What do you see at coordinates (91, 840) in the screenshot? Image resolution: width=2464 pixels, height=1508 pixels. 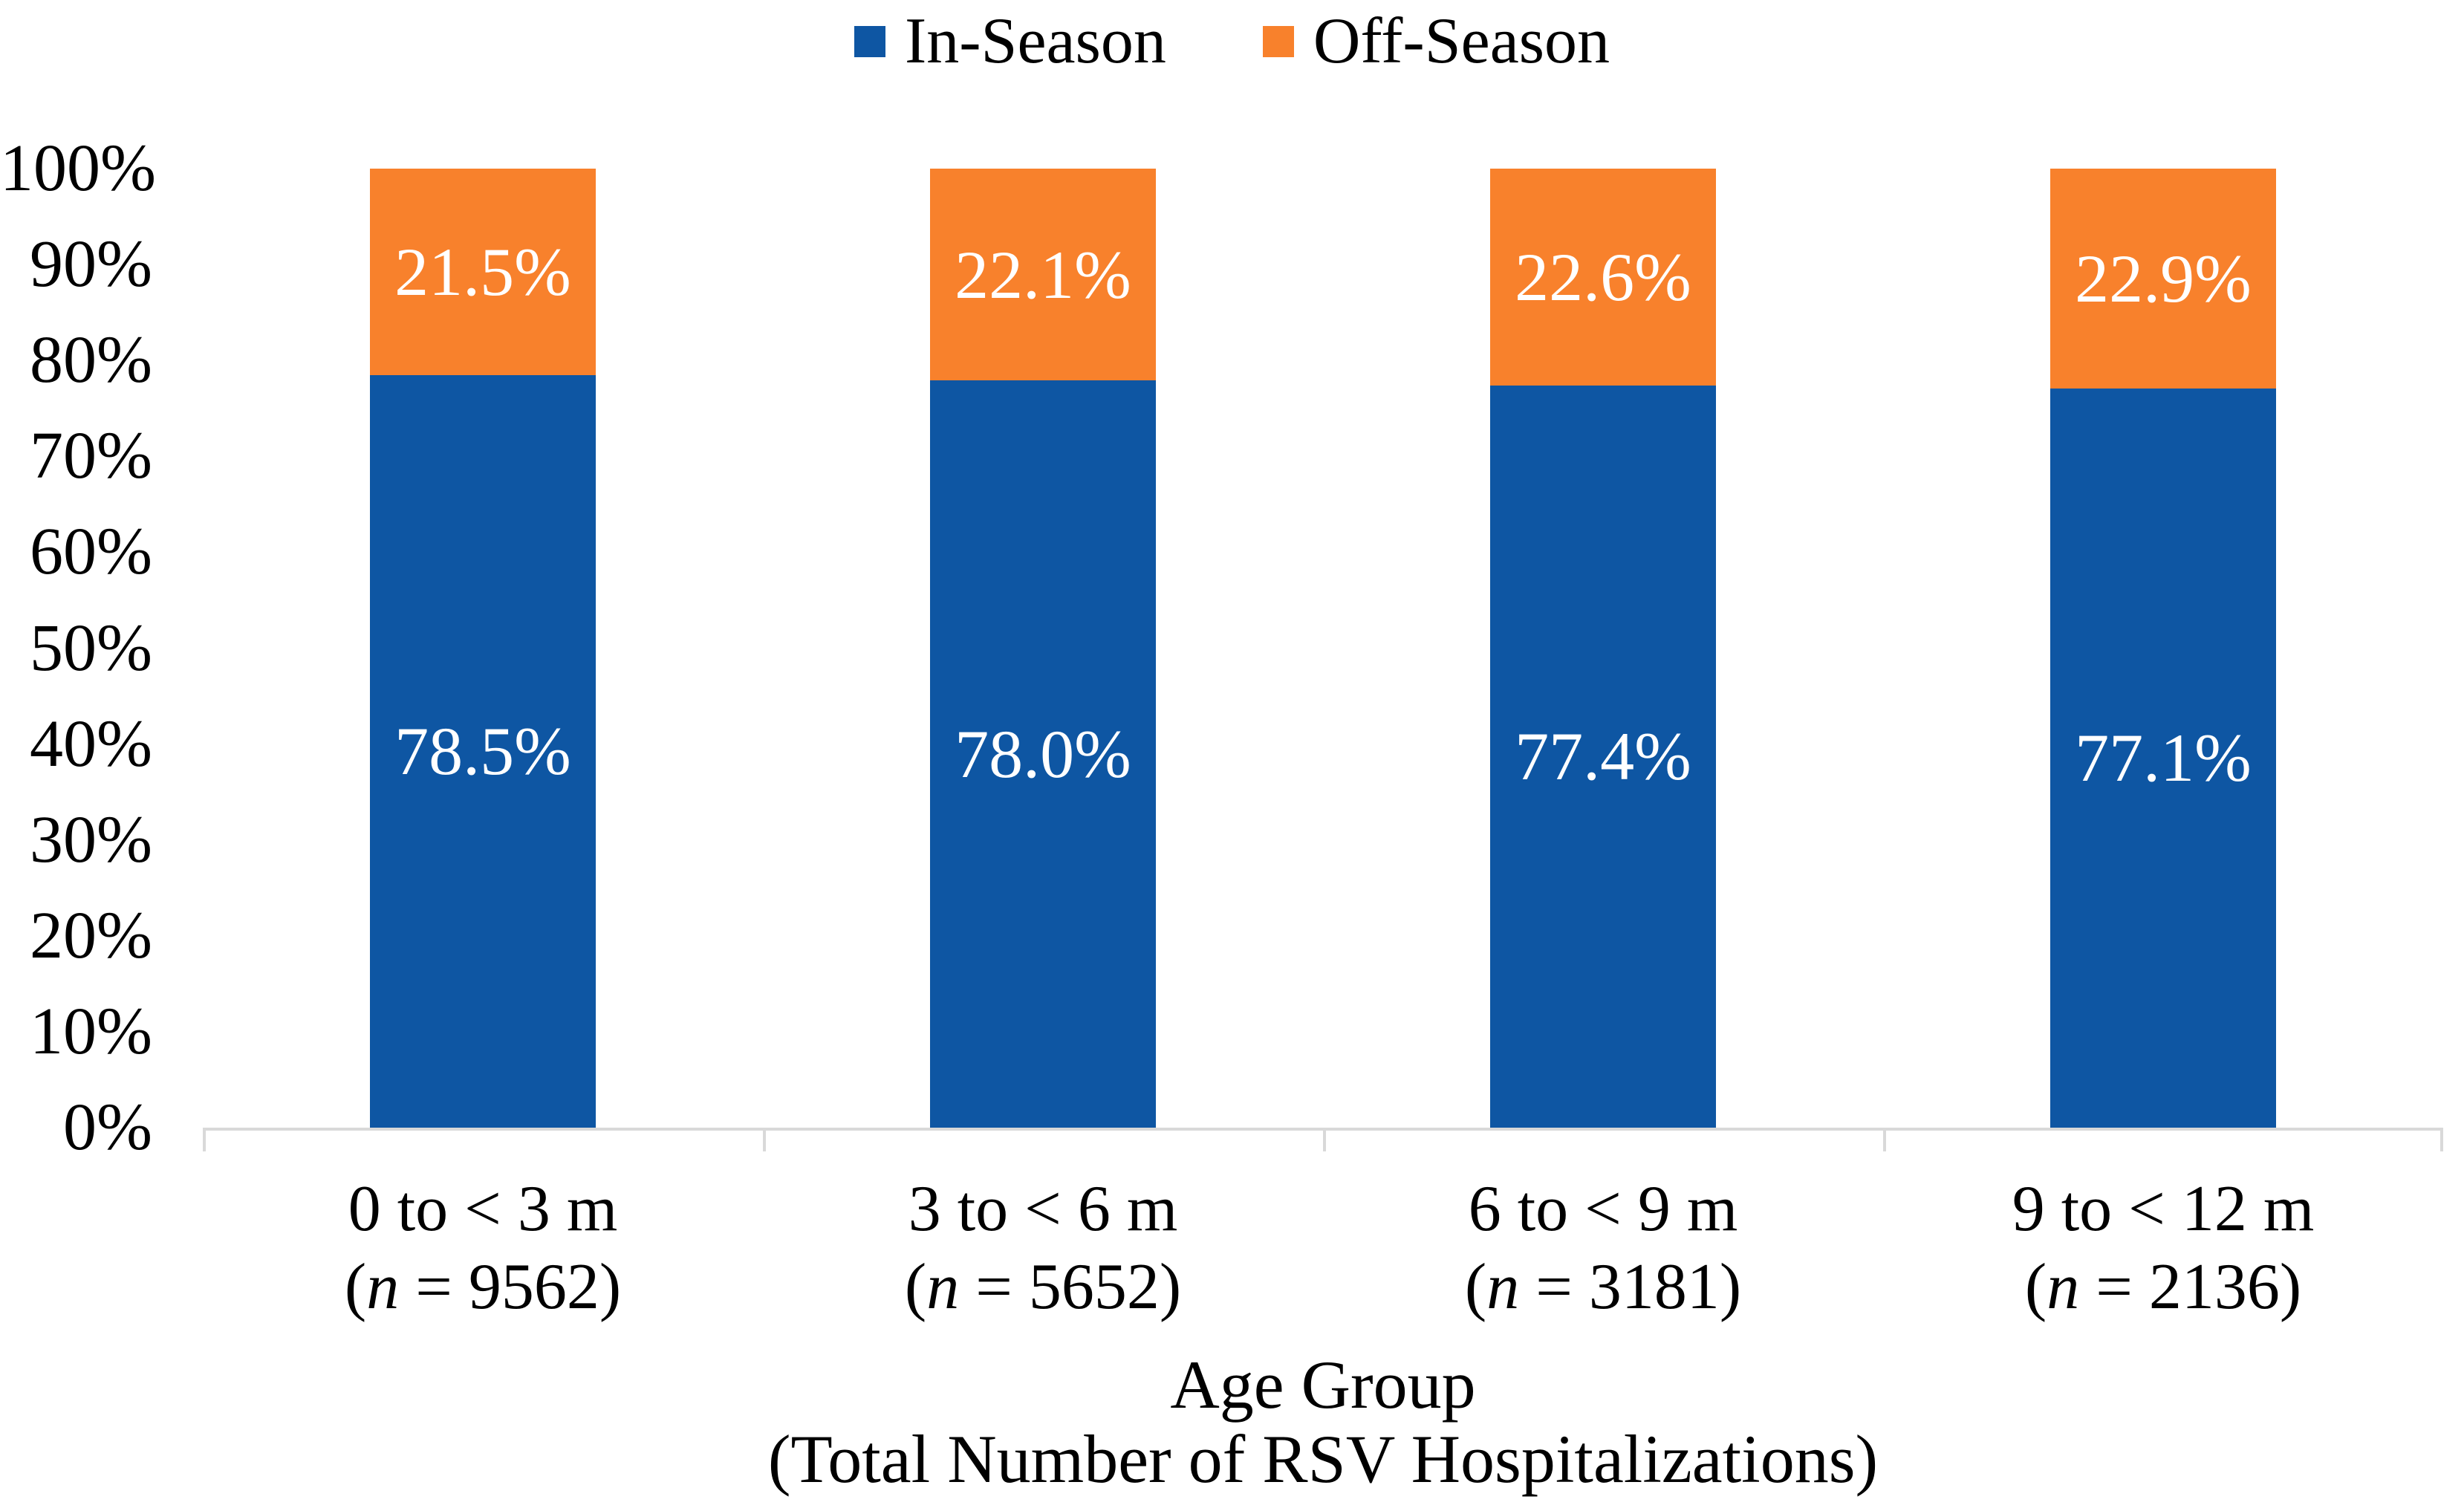 I see `y-axis-tick-label: 30%` at bounding box center [91, 840].